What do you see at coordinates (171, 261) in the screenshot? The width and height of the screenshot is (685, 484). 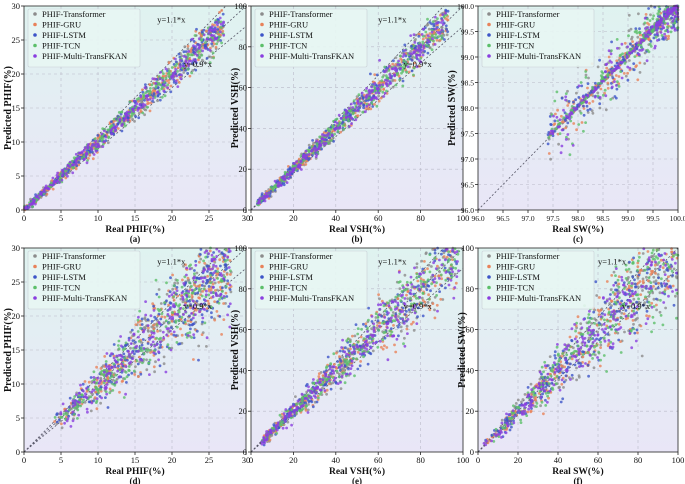 I see `ref-line-label: y=1.1*x` at bounding box center [171, 261].